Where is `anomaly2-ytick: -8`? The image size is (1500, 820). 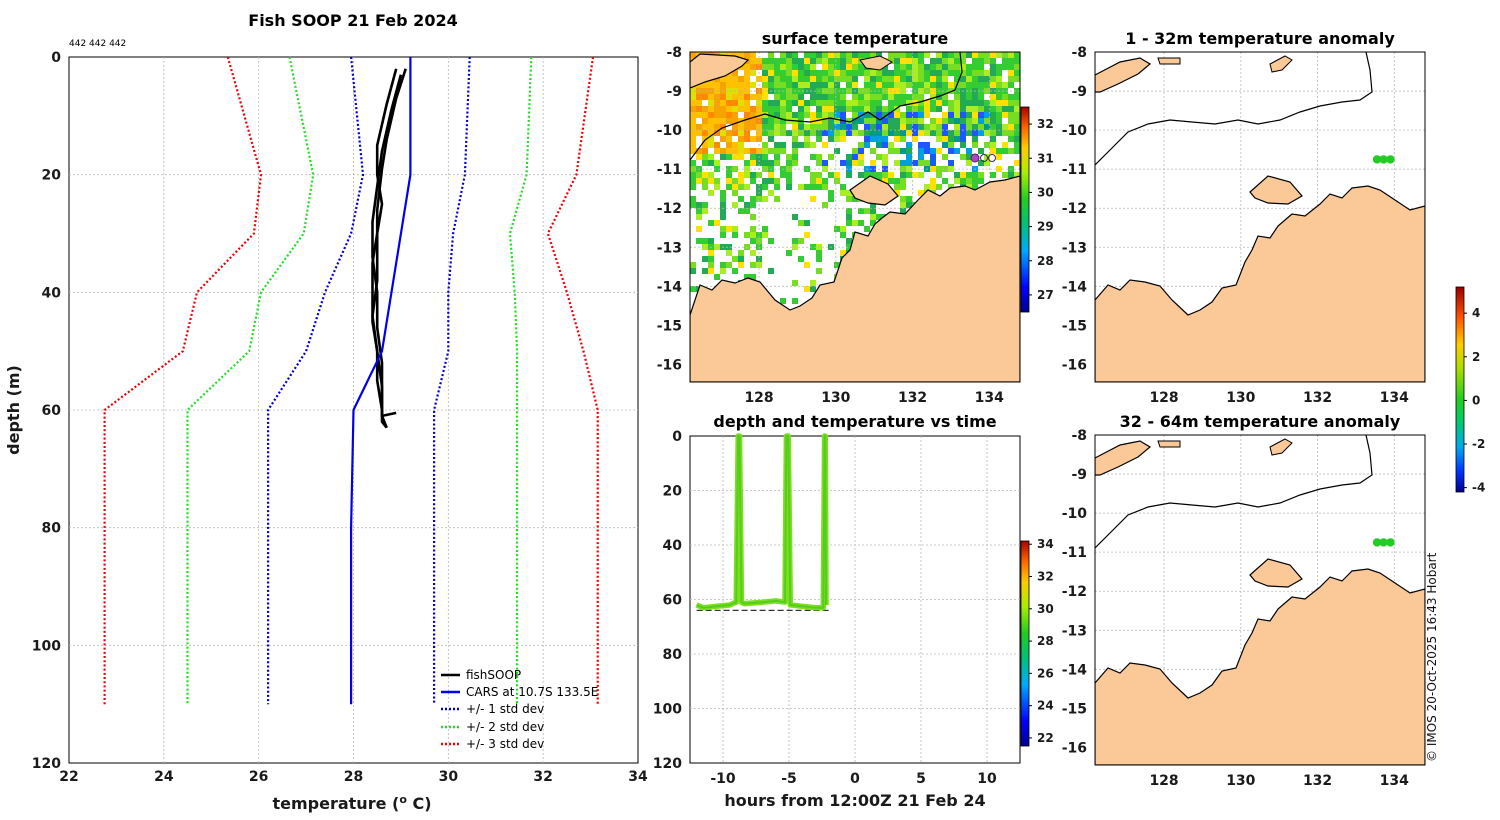 anomaly2-ytick: -8 is located at coordinates (1079, 436).